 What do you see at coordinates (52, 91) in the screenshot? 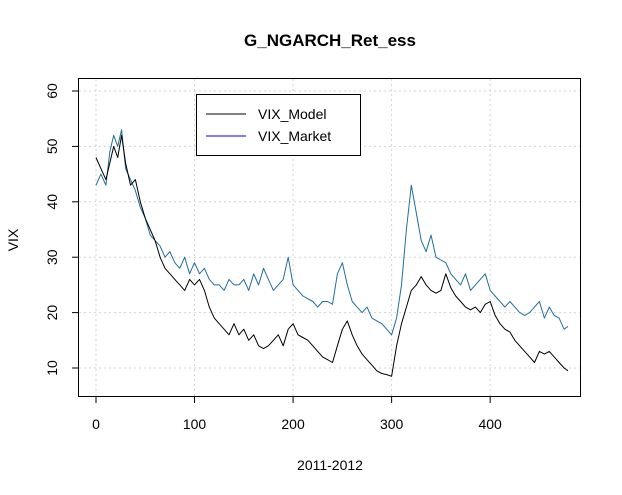
I see `y-tick-label: 60` at bounding box center [52, 91].